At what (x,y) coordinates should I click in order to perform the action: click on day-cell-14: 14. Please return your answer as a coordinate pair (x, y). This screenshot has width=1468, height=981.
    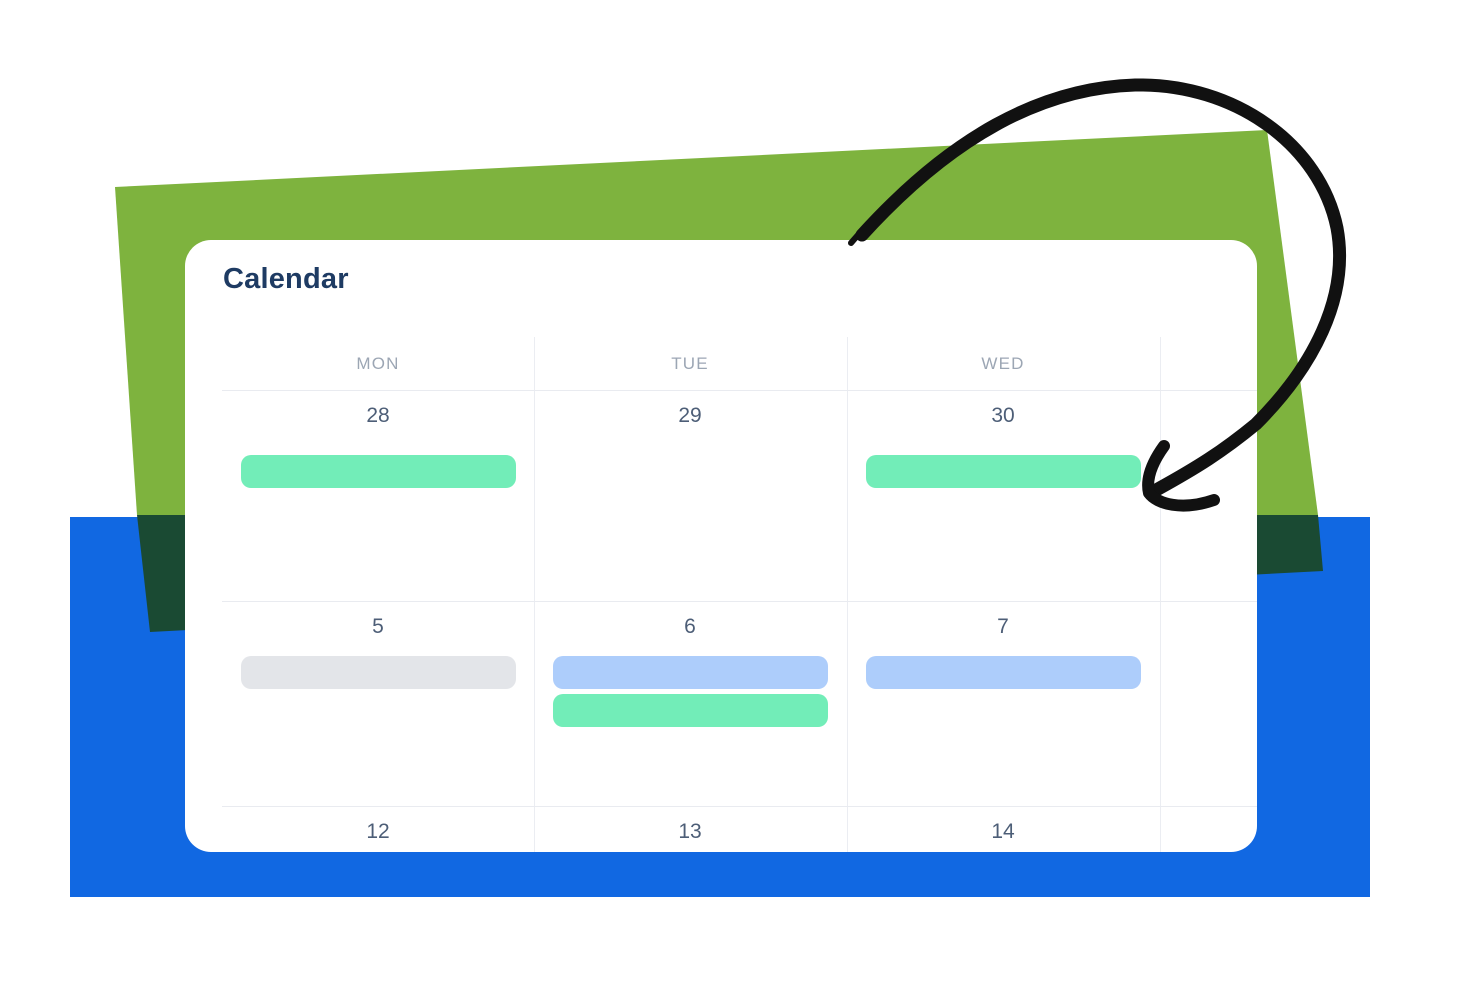
    Looking at the image, I should click on (1003, 829).